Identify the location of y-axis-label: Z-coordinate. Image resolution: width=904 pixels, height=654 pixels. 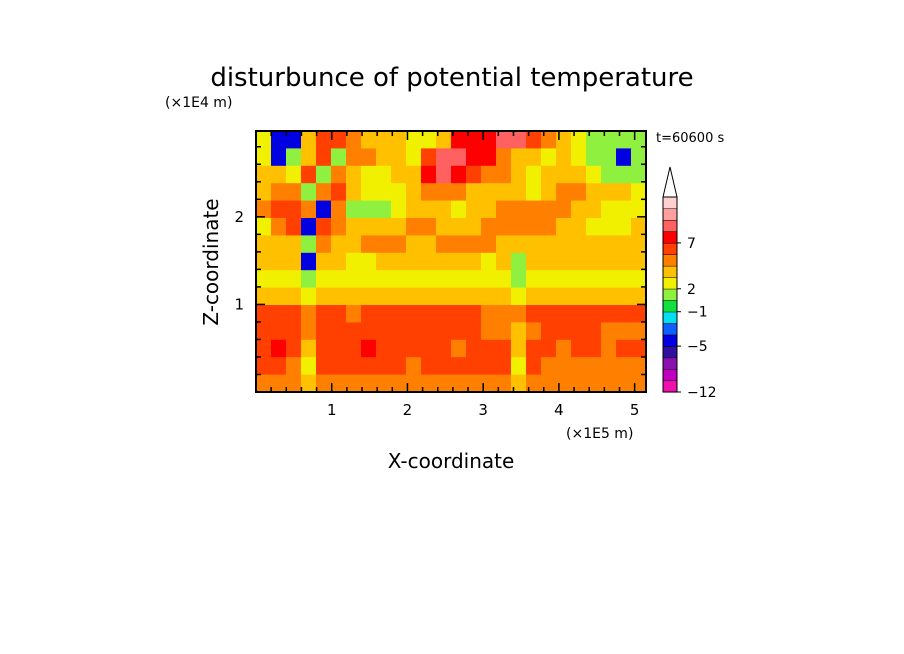
(211, 261).